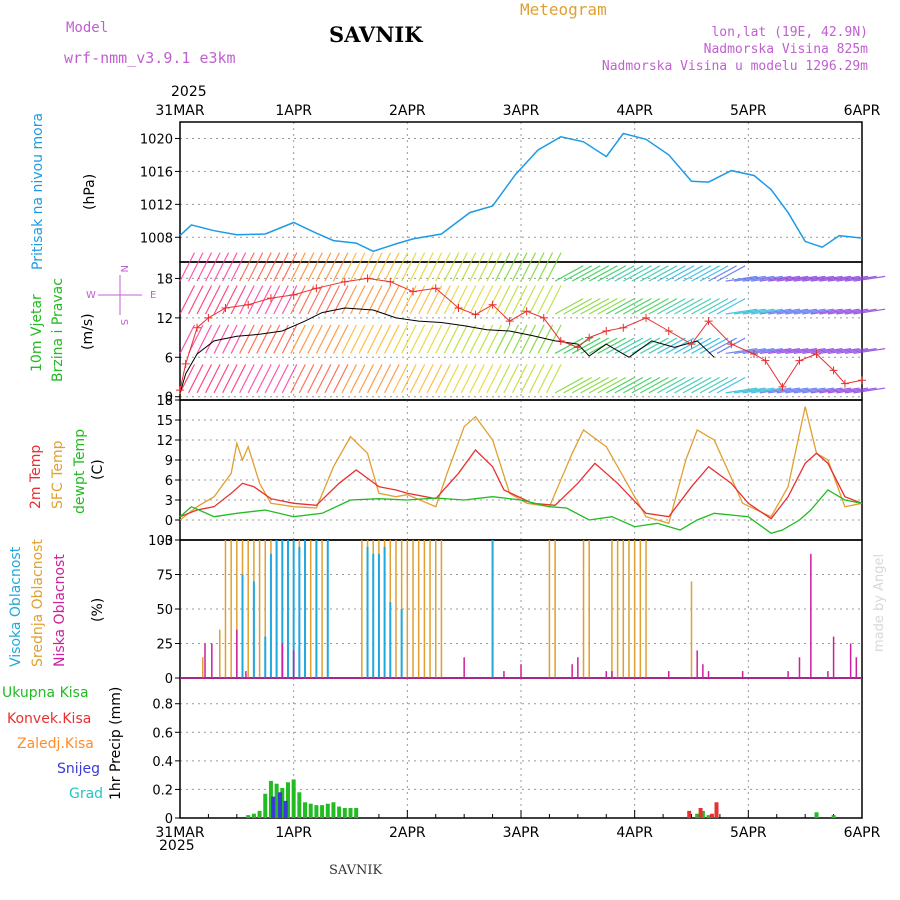 Image resolution: width=900 pixels, height=900 pixels. Describe the element at coordinates (293, 111) in the screenshot. I see `top-time-label: 1APR` at that location.